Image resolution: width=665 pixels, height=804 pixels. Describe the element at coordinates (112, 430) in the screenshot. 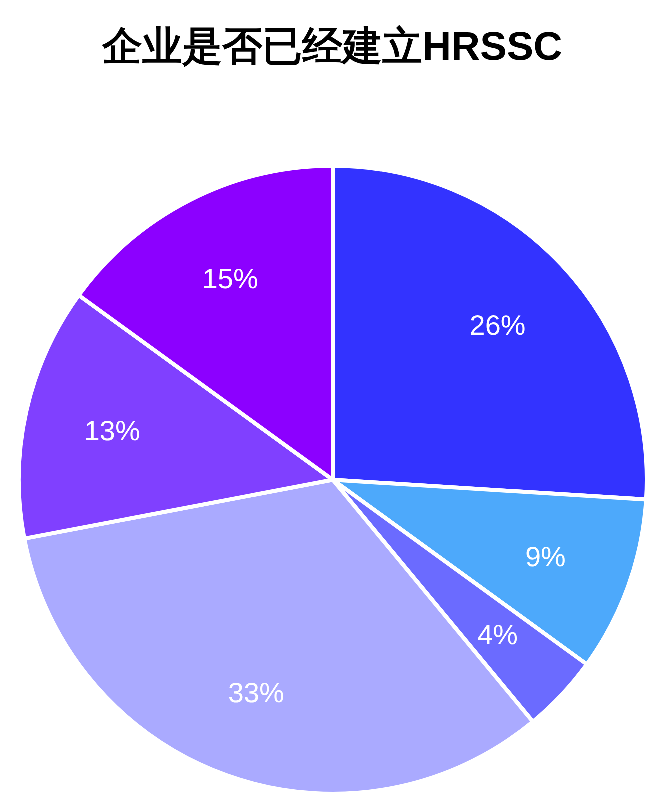

I see `data-label: 13%` at that location.